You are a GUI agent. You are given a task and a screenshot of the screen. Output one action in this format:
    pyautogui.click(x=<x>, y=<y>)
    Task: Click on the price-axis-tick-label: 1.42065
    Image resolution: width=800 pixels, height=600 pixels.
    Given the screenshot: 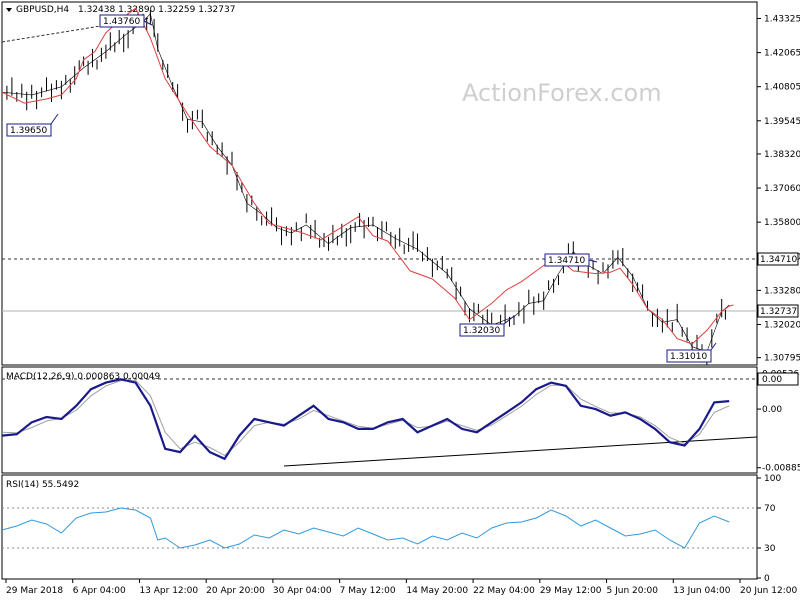 What is the action you would take?
    pyautogui.click(x=782, y=54)
    